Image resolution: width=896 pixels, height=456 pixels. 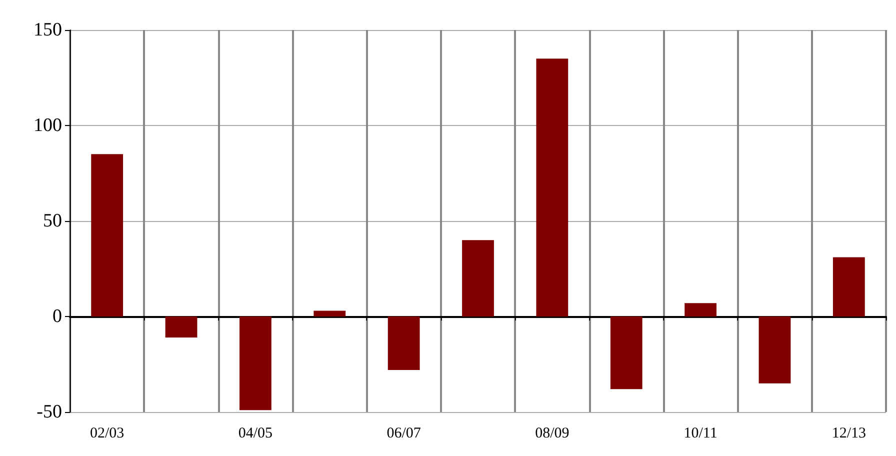 What do you see at coordinates (404, 434) in the screenshot?
I see `x-tick-label: 06/07` at bounding box center [404, 434].